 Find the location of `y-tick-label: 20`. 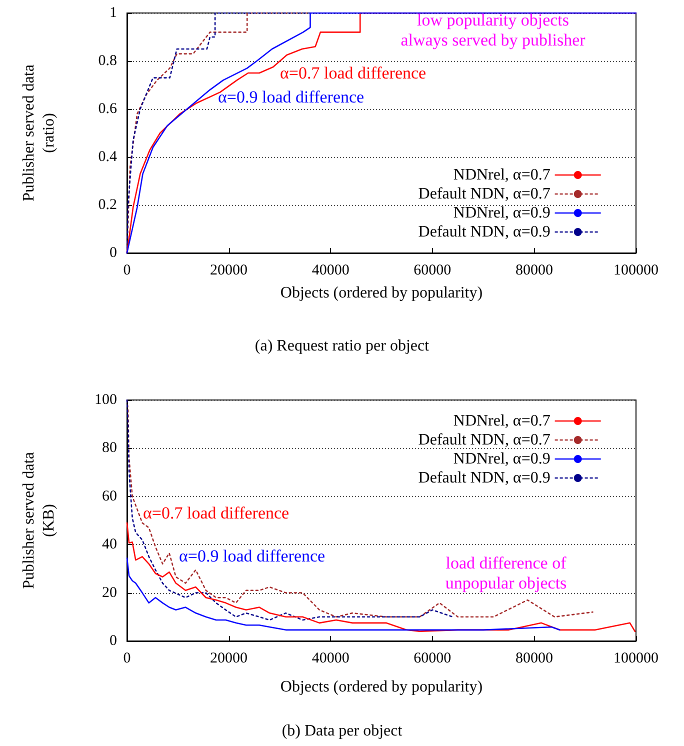

y-tick-label: 20 is located at coordinates (109, 592).